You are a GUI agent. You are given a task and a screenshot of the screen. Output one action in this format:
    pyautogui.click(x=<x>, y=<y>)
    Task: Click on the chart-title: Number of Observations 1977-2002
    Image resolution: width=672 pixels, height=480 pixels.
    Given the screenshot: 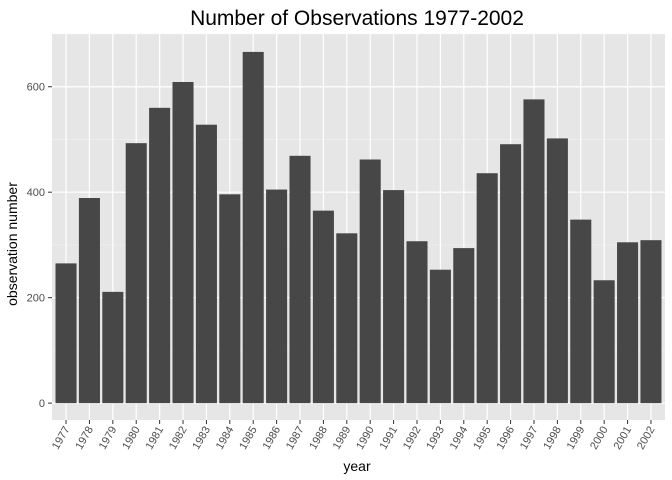 What is the action you would take?
    pyautogui.click(x=357, y=18)
    